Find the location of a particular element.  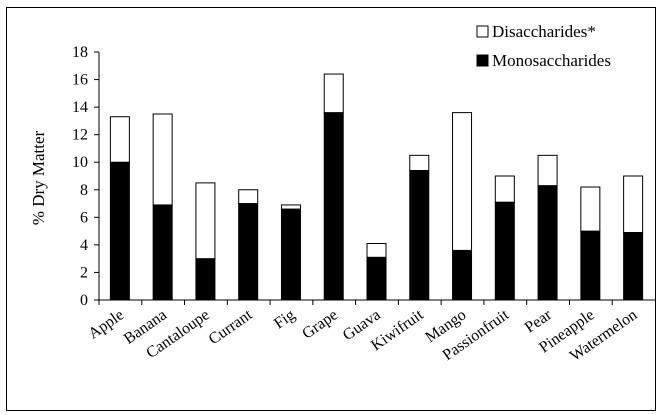

y-tick-label: 14 is located at coordinates (80, 107).